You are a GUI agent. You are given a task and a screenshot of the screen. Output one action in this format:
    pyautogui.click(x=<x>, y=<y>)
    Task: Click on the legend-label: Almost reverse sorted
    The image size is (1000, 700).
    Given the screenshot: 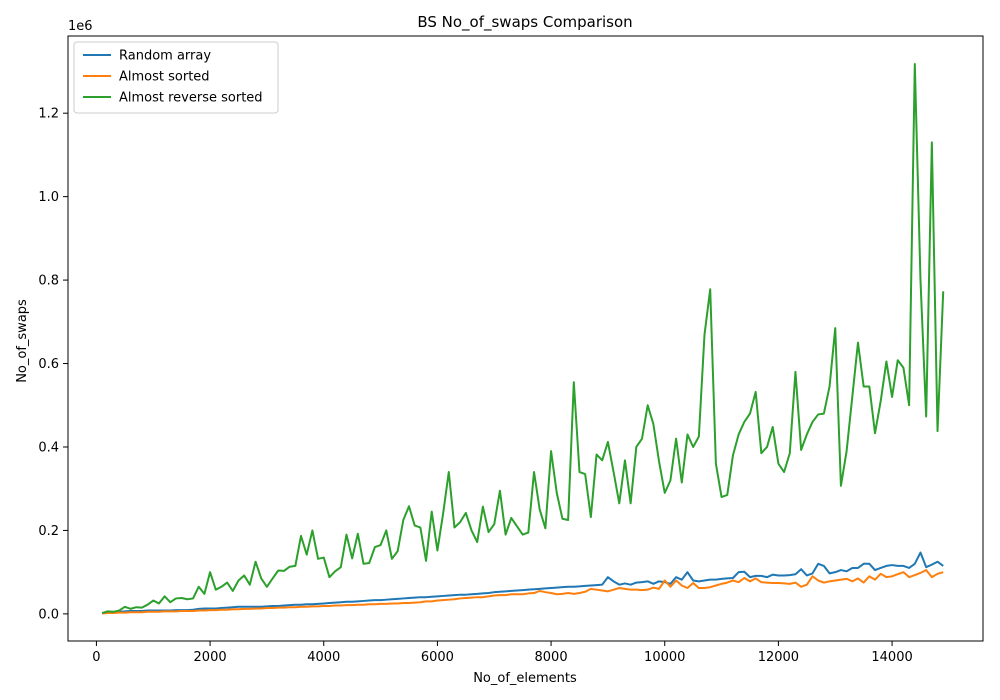 What is the action you would take?
    pyautogui.click(x=191, y=98)
    